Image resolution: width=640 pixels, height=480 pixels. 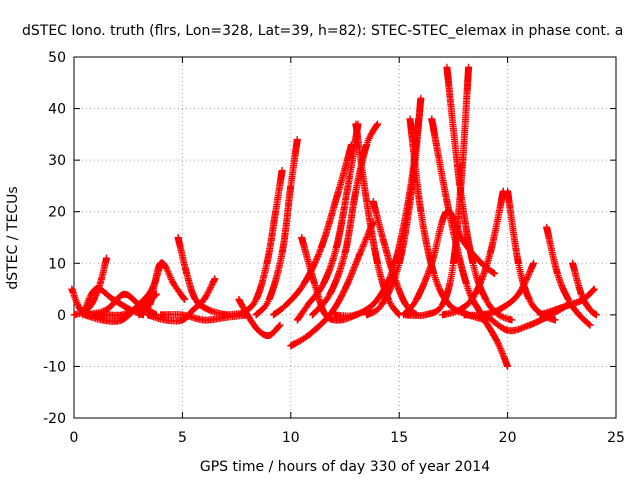 What do you see at coordinates (291, 438) in the screenshot?
I see `x-tick-label: 10` at bounding box center [291, 438].